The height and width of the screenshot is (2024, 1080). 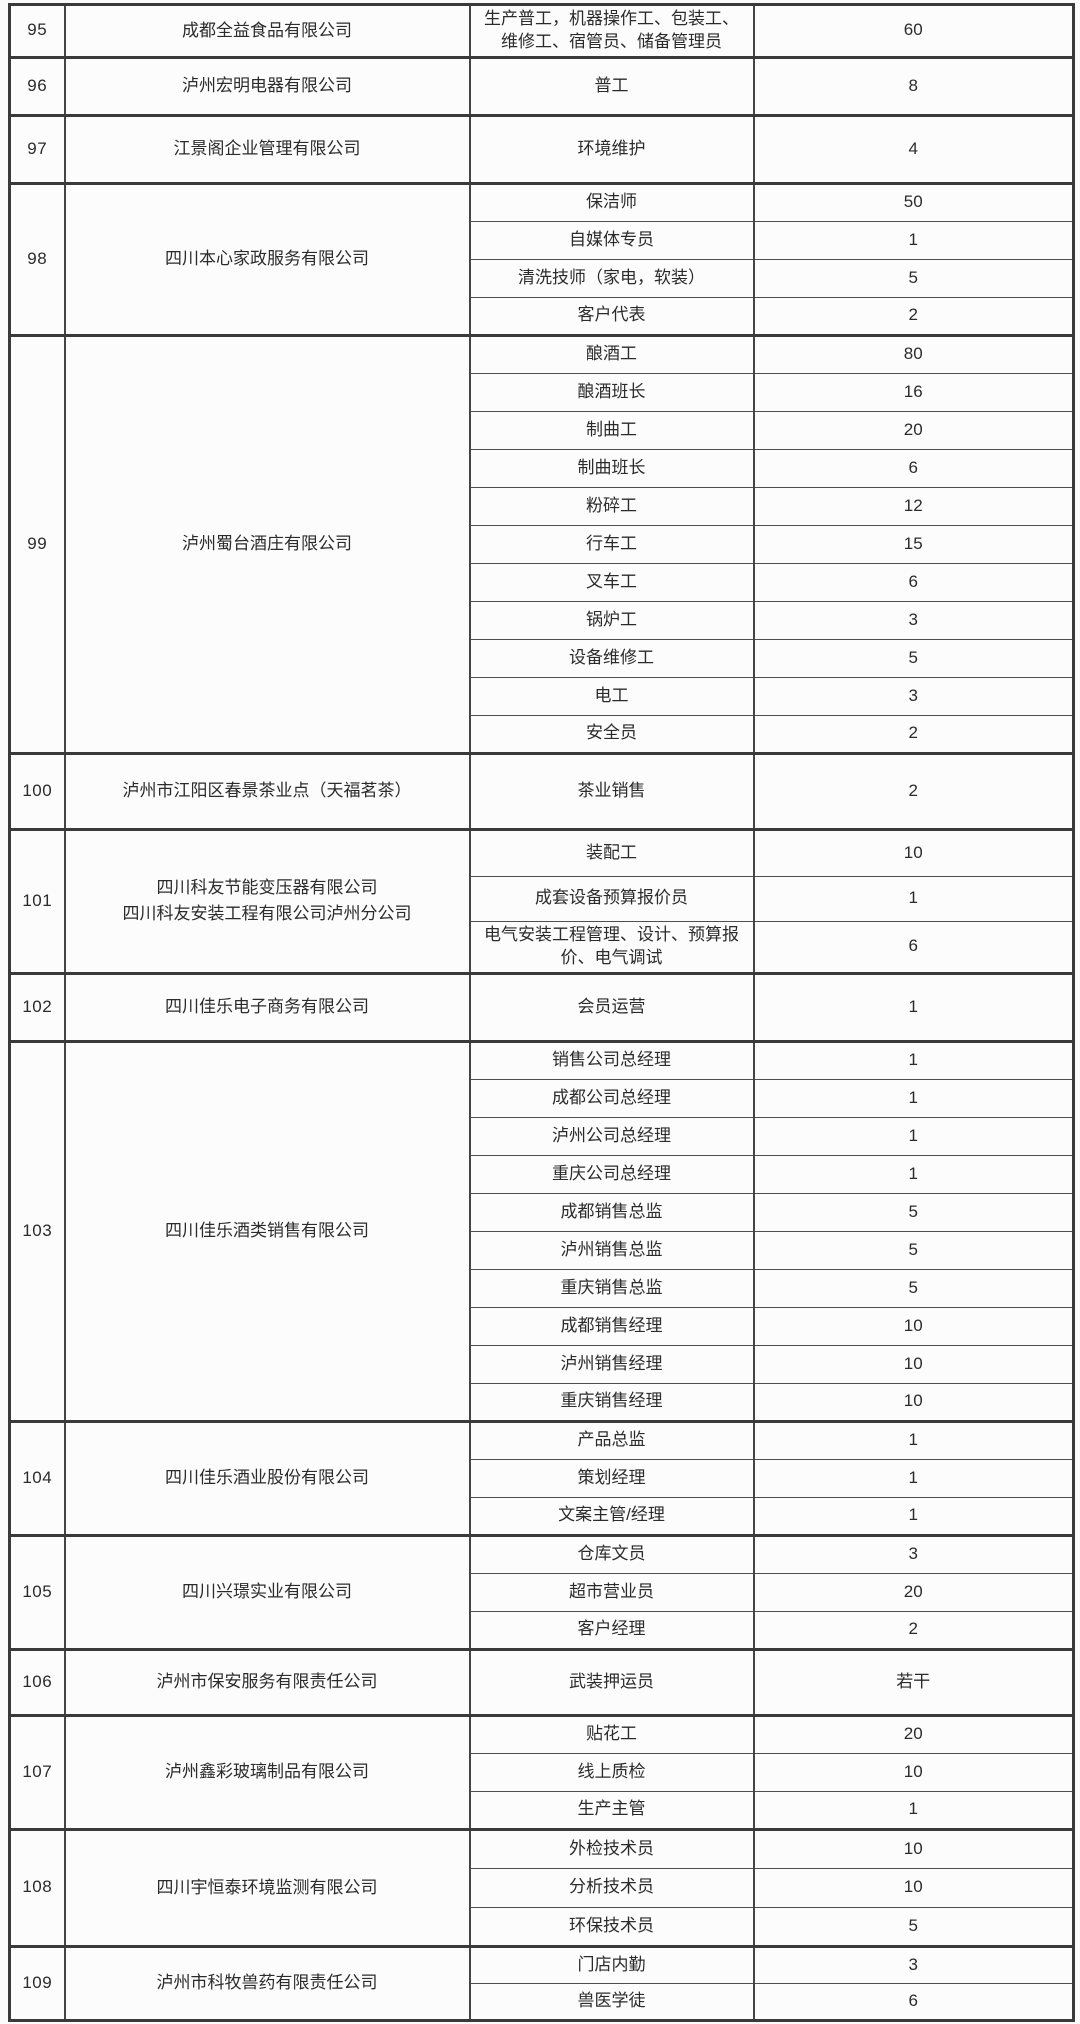 I want to click on table-row: 109 泸州市科牧兽药有限责任公司 门店内勤 3, so click(x=541, y=1982).